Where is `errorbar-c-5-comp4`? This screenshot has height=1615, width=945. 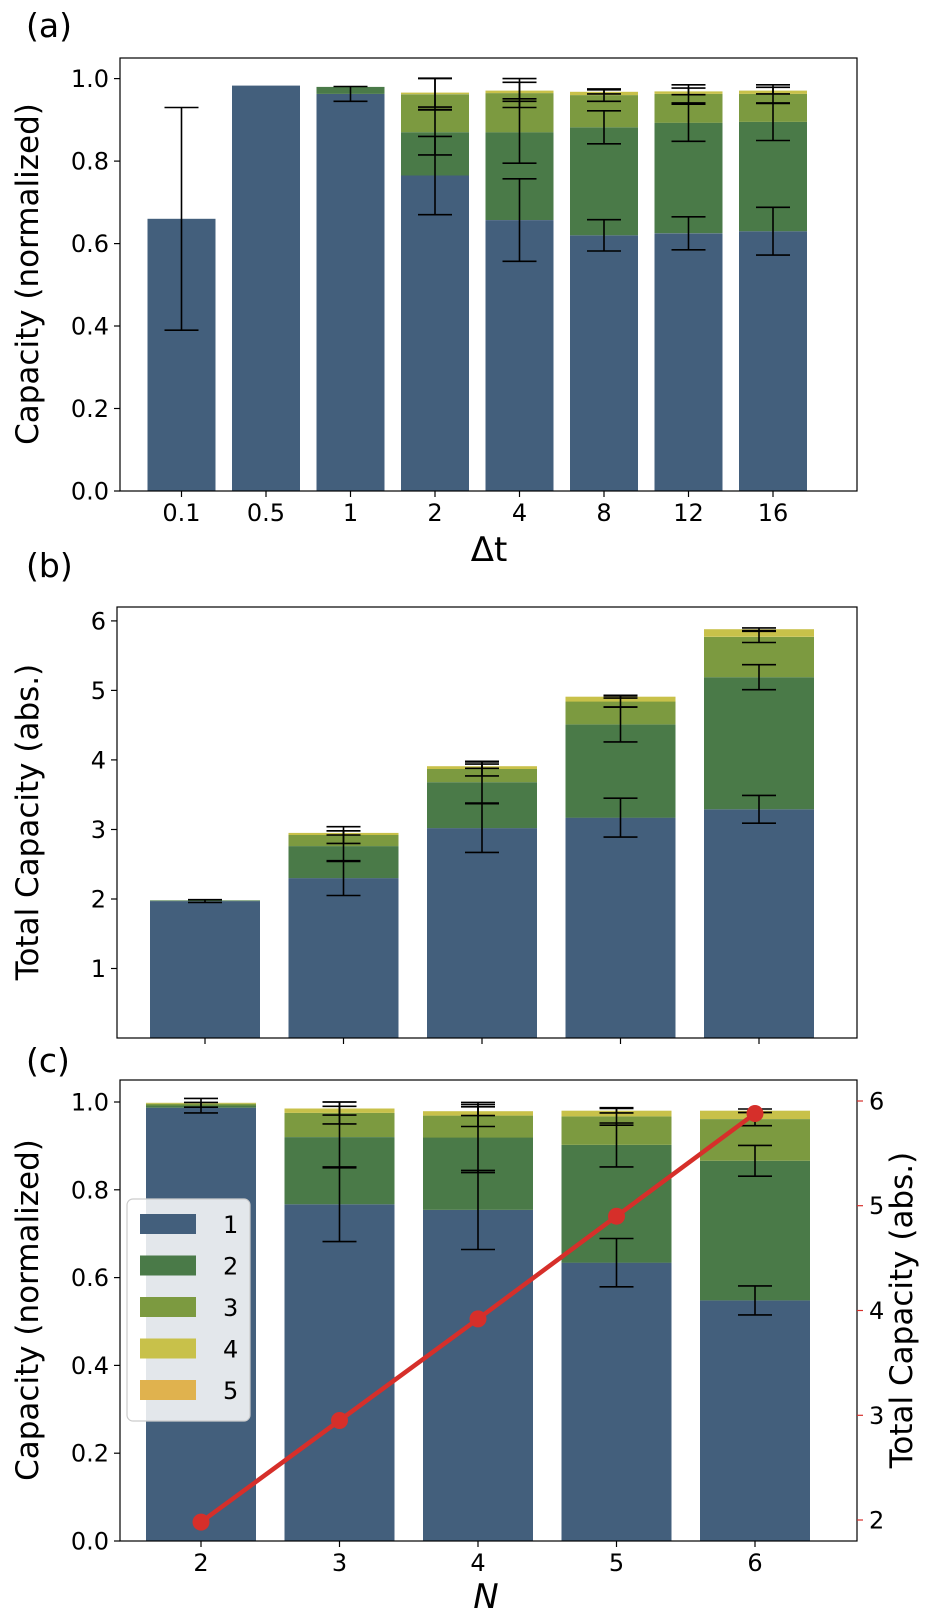 errorbar-c-5-comp4 is located at coordinates (616, 1110).